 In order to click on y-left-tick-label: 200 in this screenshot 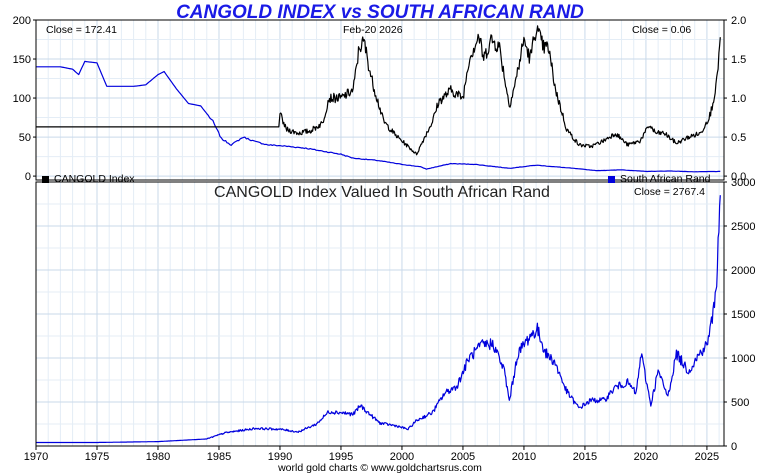, I will do `click(22, 21)`.